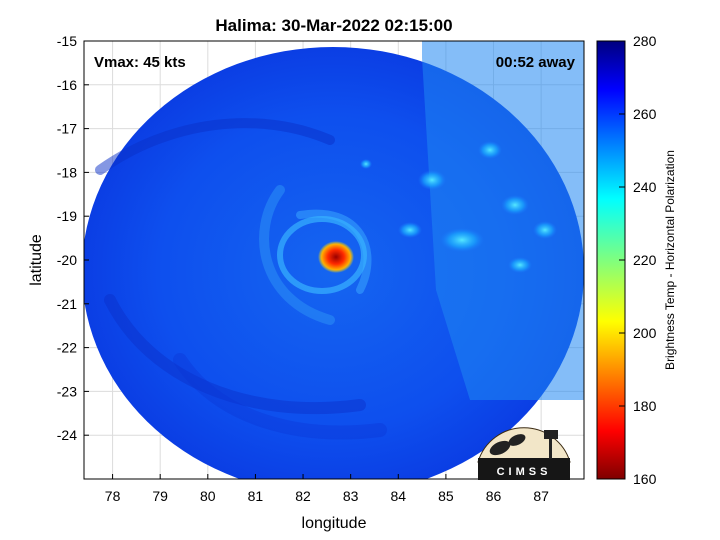 The height and width of the screenshot is (540, 720). Describe the element at coordinates (67, 172) in the screenshot. I see `y-tick-label: -18` at that location.